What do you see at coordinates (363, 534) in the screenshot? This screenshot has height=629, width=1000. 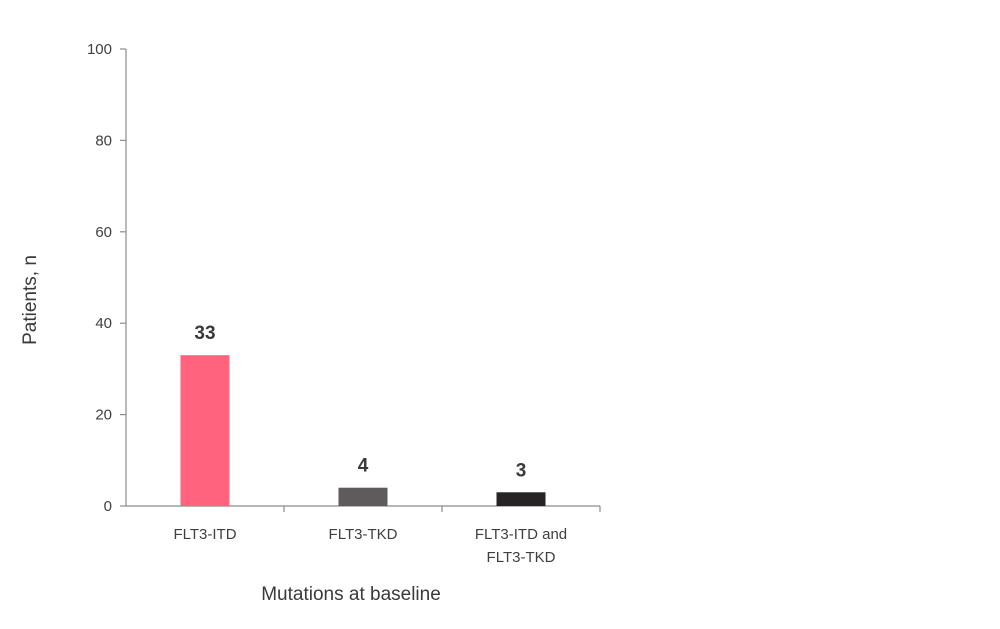 I see `x-category-label: FLT3-TKD` at bounding box center [363, 534].